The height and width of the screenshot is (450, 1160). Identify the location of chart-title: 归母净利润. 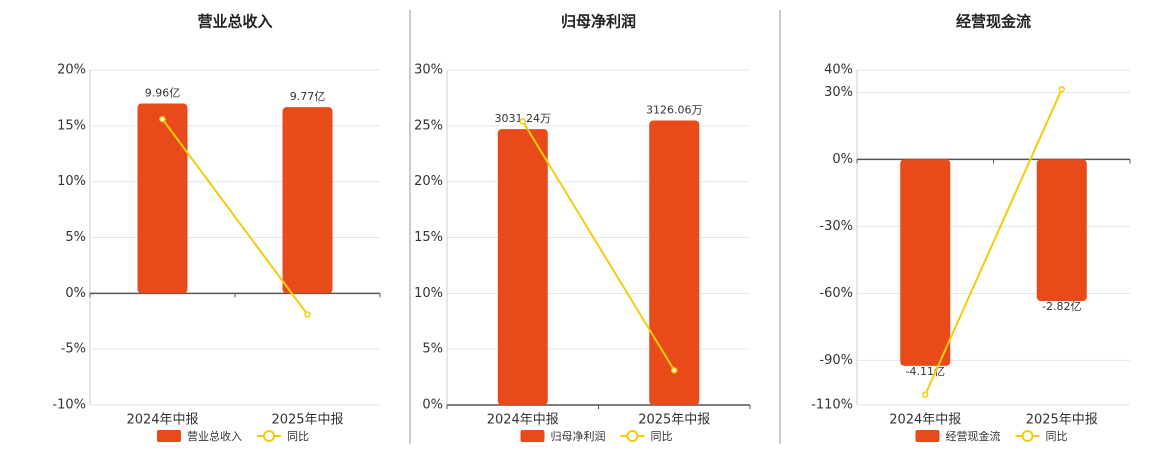
(598, 22).